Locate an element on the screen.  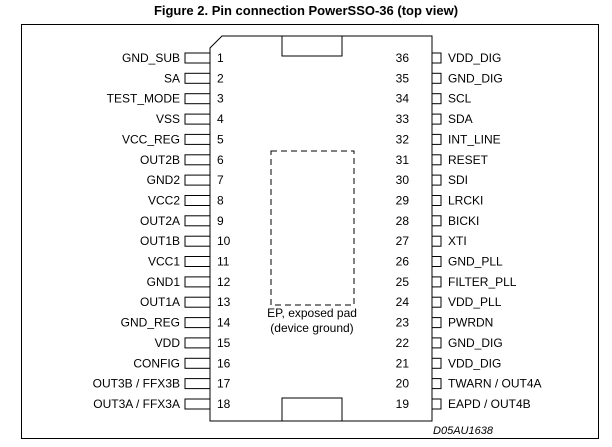
drawing-reference: D05AU1638 is located at coordinates (463, 431).